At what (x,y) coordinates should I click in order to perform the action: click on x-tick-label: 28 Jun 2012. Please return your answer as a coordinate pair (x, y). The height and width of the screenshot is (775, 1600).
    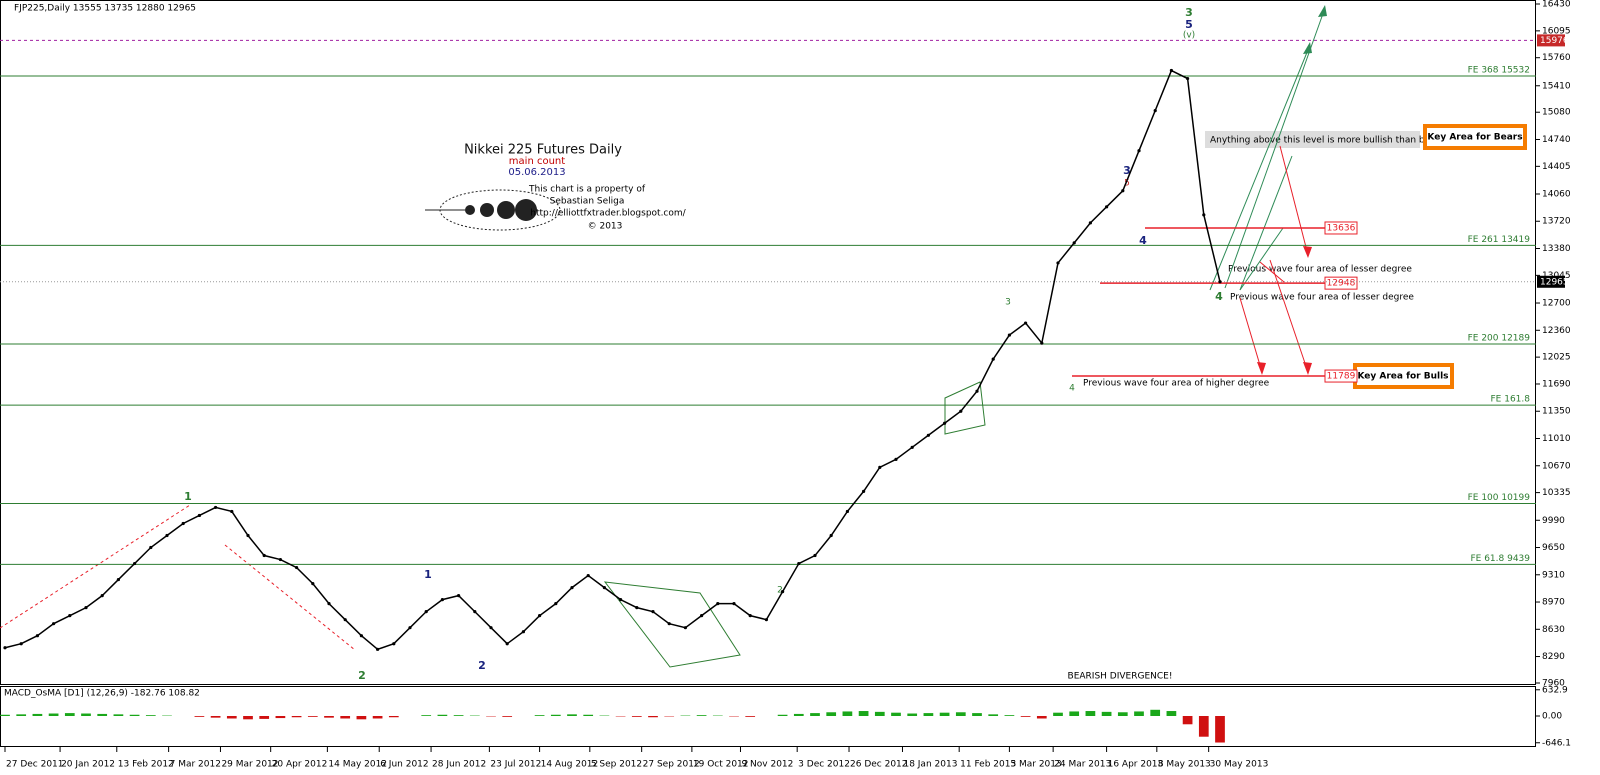
    Looking at the image, I should click on (459, 765).